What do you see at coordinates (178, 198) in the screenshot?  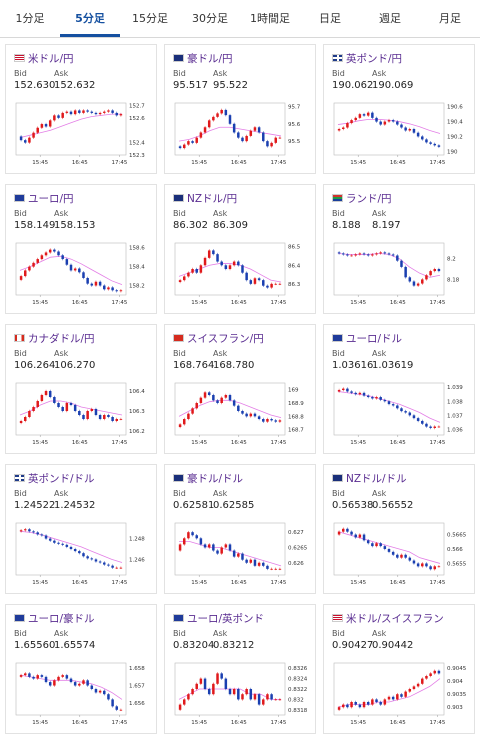 I see `flag-icon` at bounding box center [178, 198].